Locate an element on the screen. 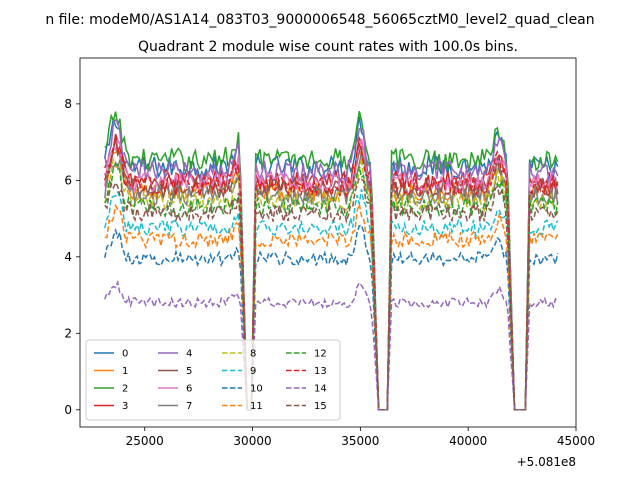 This screenshot has width=640, height=480. x-tick-label: 35000 is located at coordinates (360, 441).